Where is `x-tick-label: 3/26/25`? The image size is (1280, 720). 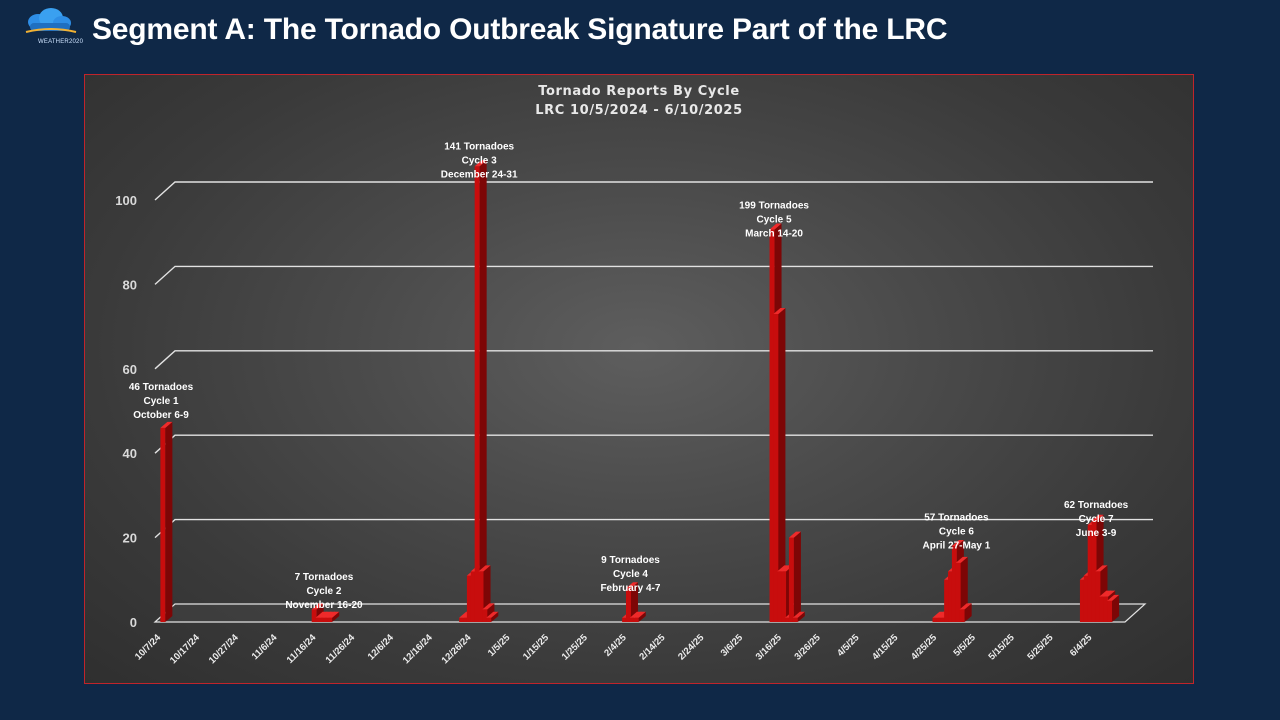
x-tick-label: 3/26/25 is located at coordinates (808, 647).